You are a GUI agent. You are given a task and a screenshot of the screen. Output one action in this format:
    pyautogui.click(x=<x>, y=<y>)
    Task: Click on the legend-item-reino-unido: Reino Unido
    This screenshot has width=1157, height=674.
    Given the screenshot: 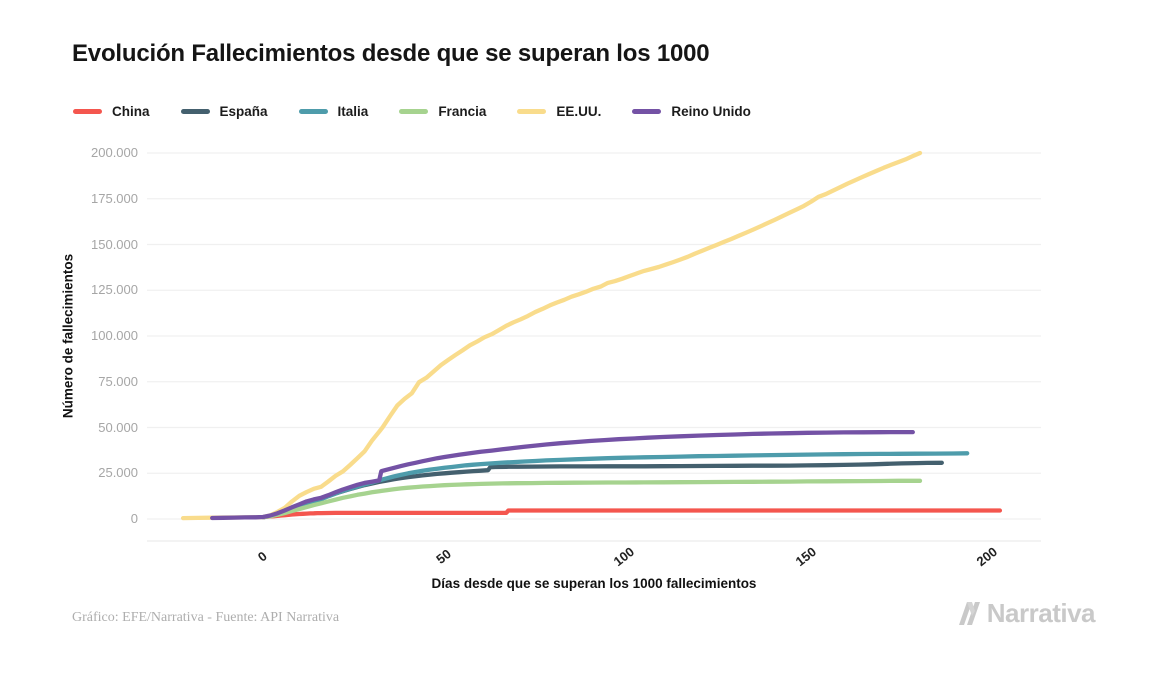 What is the action you would take?
    pyautogui.click(x=691, y=111)
    